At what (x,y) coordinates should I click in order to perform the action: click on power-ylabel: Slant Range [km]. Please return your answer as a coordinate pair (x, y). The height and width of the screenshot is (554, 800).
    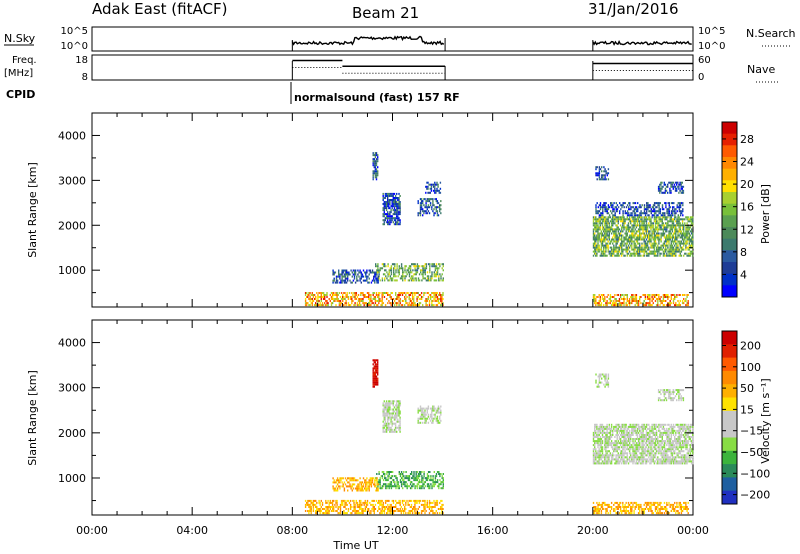
    Looking at the image, I should click on (32, 210).